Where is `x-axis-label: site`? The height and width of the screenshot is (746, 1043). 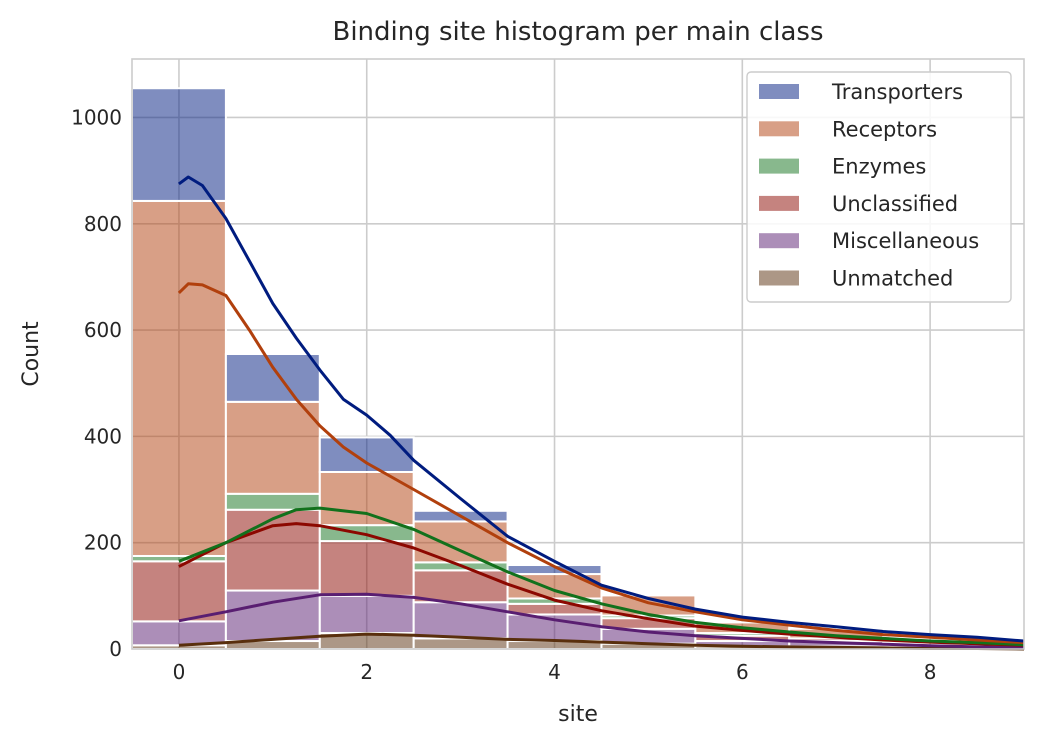 x-axis-label: site is located at coordinates (578, 714).